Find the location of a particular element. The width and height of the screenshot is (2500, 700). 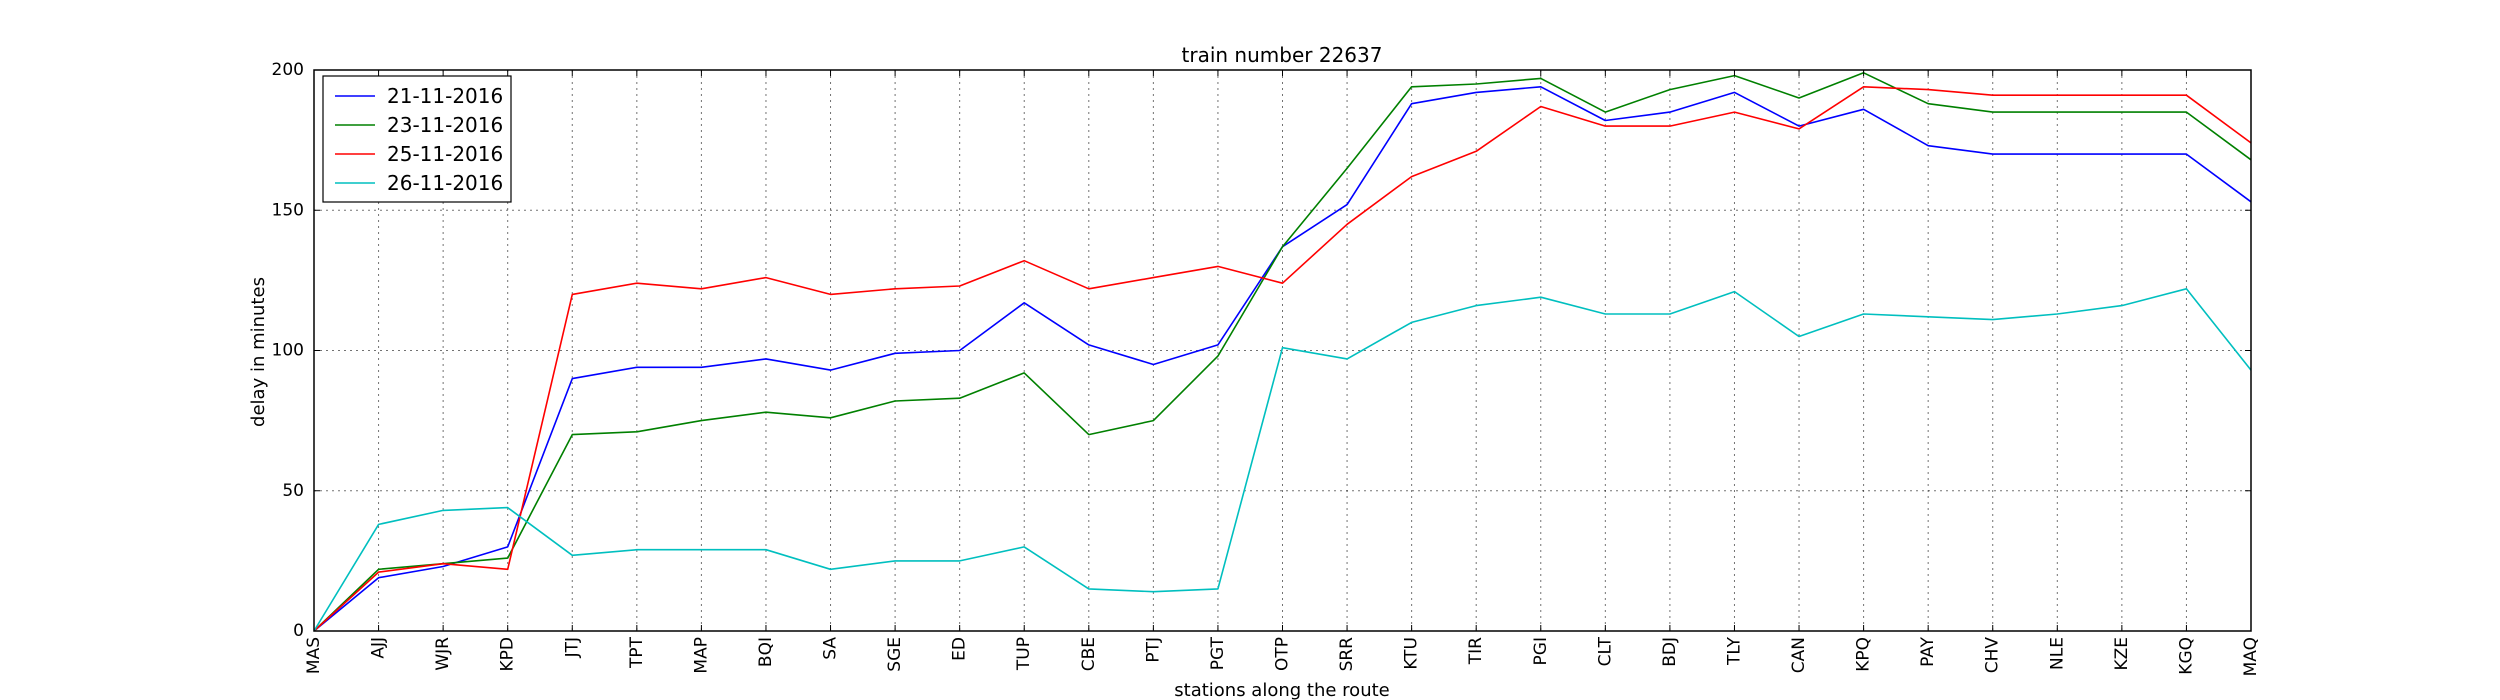

x-tick-label: SRR is located at coordinates (1347, 654).